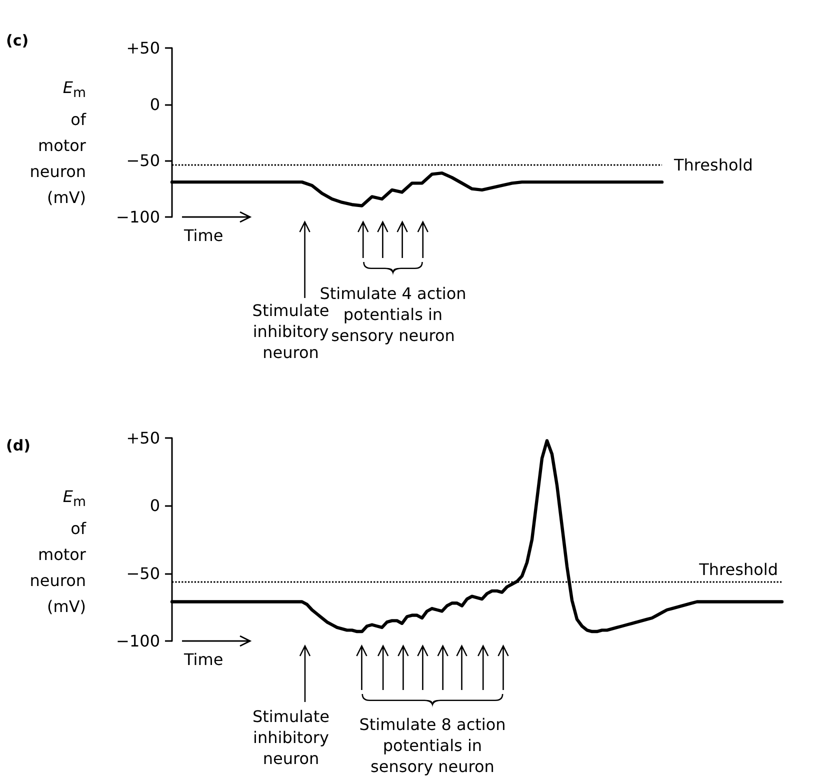  What do you see at coordinates (17, 41) in the screenshot?
I see `text: (c)` at bounding box center [17, 41].